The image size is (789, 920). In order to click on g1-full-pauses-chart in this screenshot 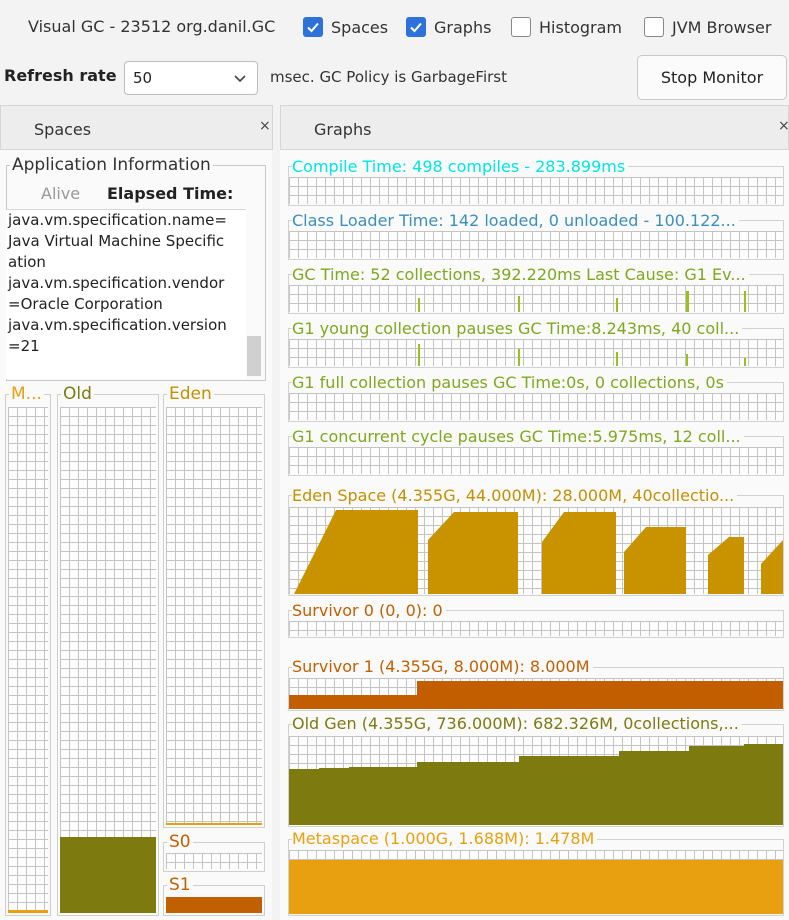, I will do `click(536, 406)`.